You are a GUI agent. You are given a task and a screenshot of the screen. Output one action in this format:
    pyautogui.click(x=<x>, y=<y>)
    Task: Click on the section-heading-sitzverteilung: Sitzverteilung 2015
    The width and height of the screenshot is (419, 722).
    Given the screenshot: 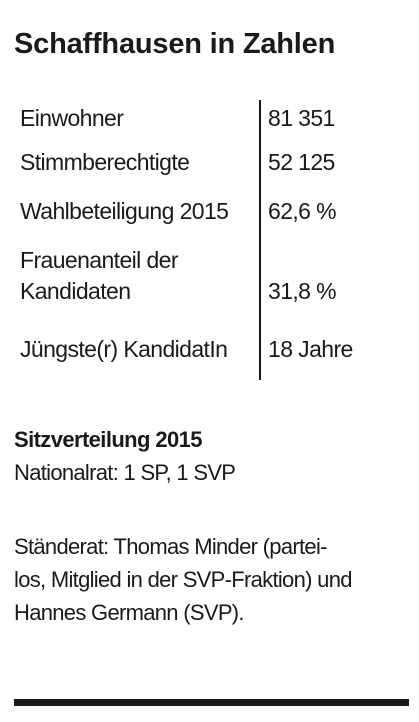 What is the action you would take?
    pyautogui.click(x=108, y=439)
    